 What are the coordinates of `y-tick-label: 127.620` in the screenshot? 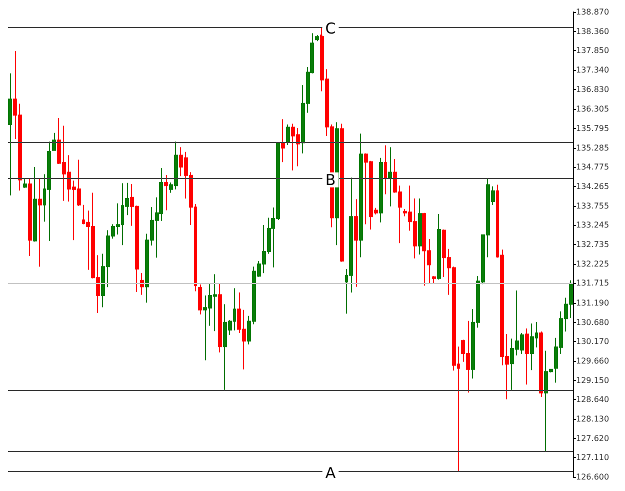 It's located at (593, 438).